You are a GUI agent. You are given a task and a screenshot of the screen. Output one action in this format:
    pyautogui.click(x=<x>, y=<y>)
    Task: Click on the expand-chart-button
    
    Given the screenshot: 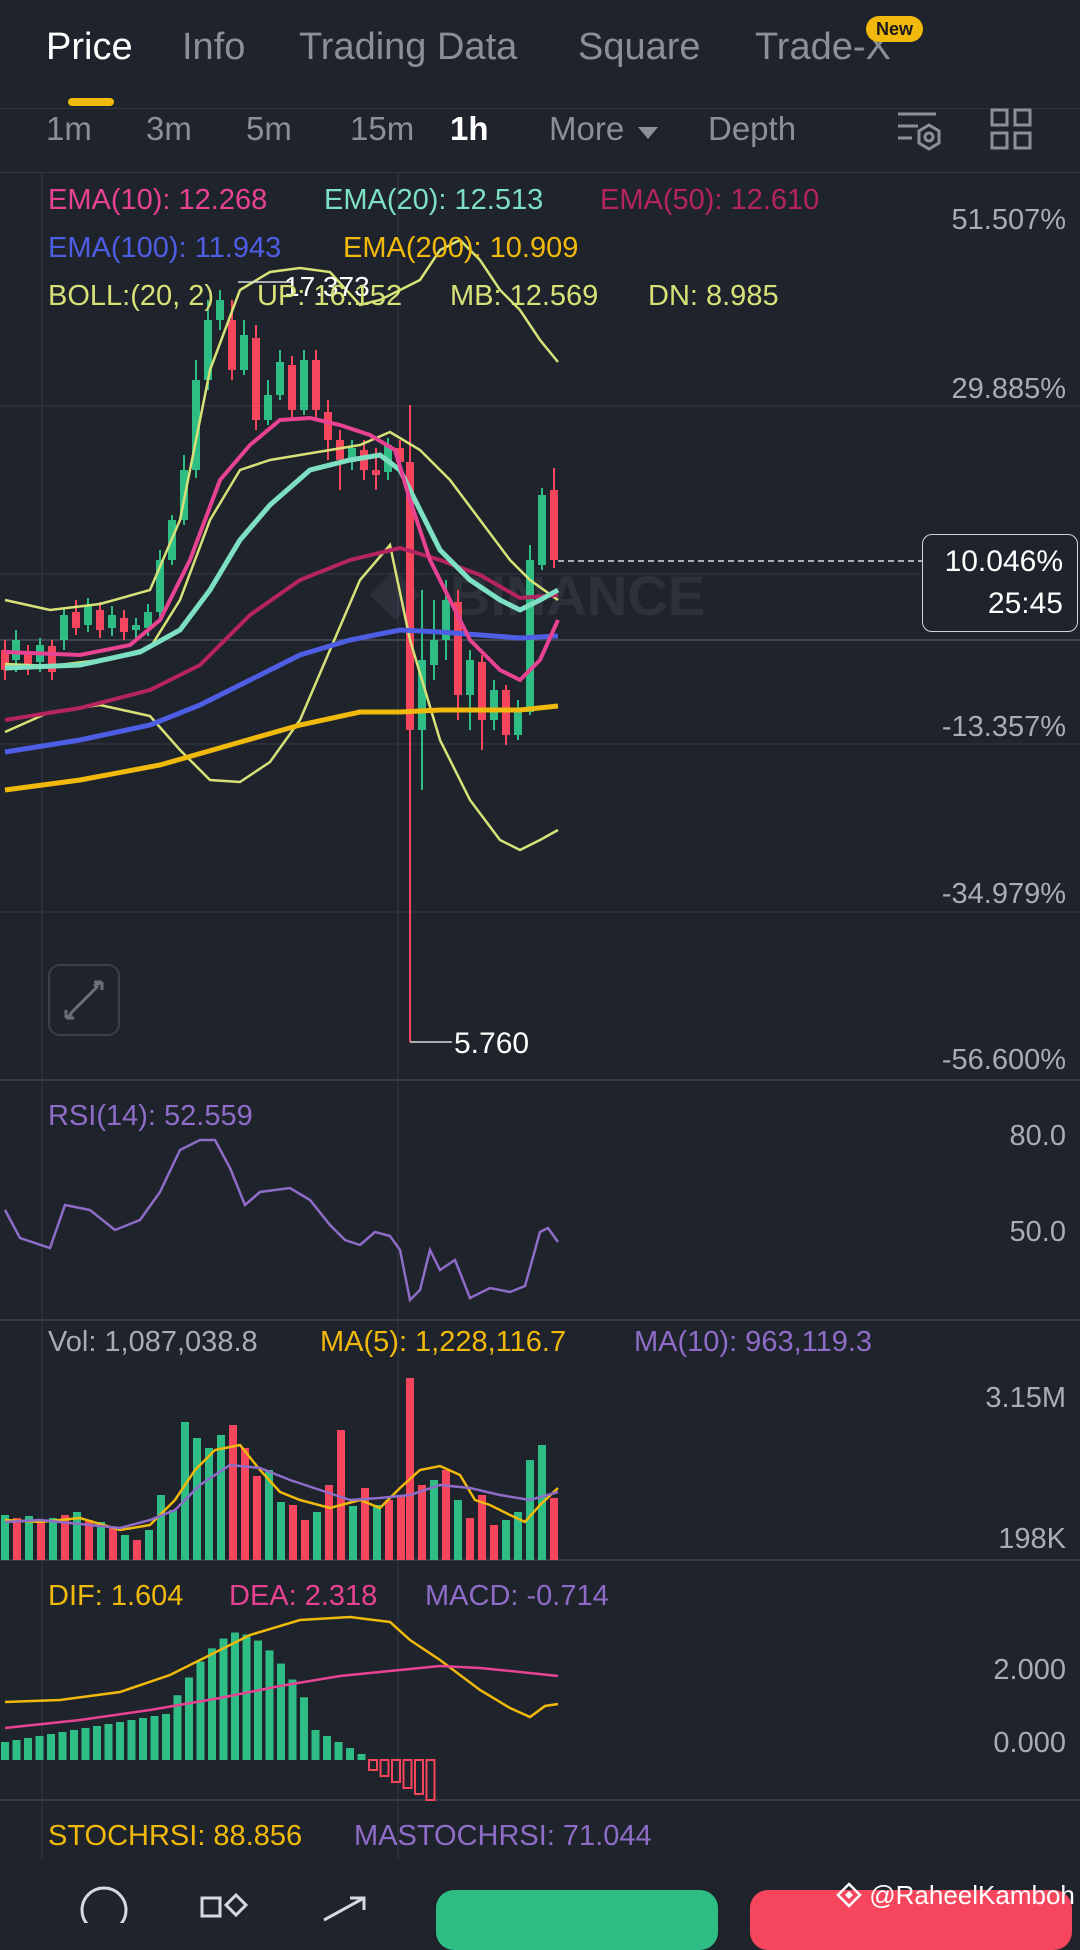 What is the action you would take?
    pyautogui.click(x=84, y=1000)
    